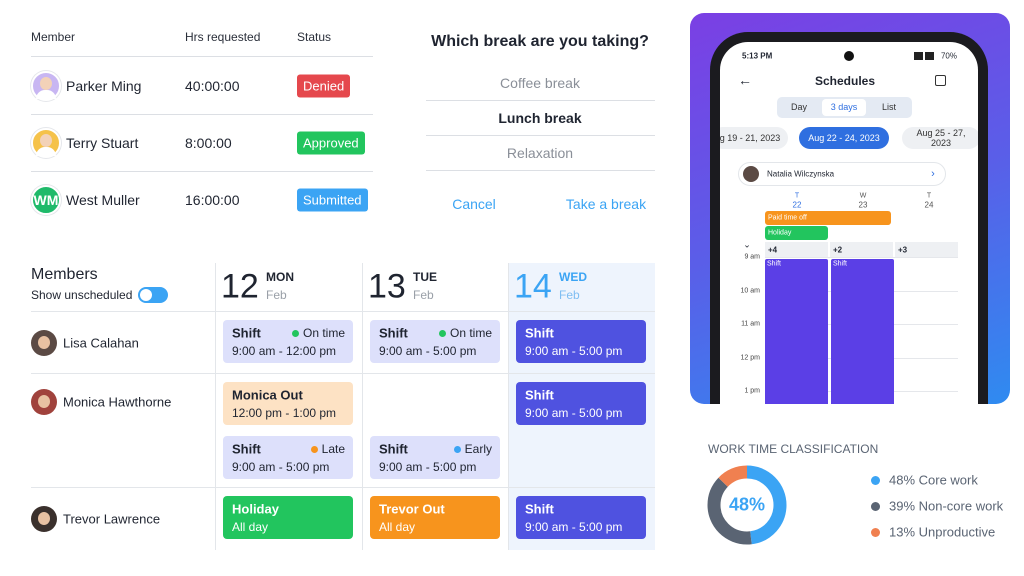 The height and width of the screenshot is (576, 1024). Describe the element at coordinates (64, 274) in the screenshot. I see `members-title: Members` at that location.